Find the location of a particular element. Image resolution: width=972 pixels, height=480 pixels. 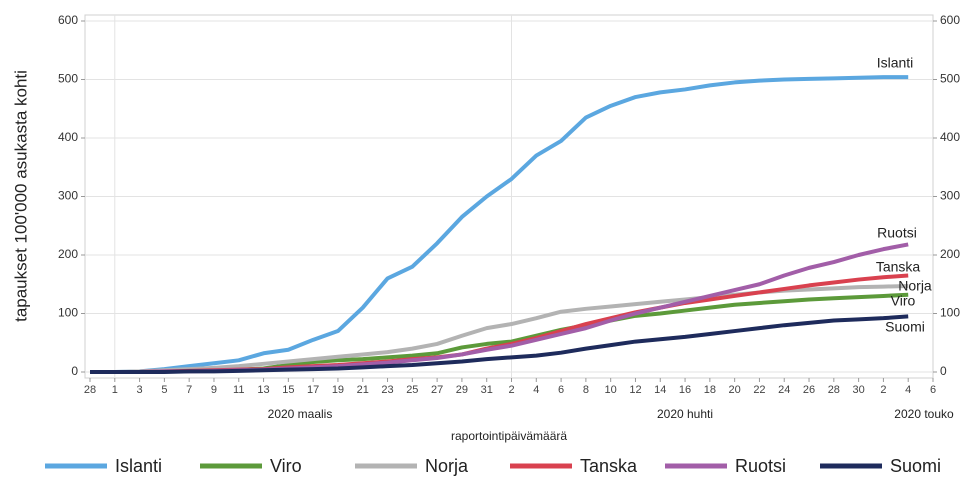

month-label: 2020 maalis is located at coordinates (300, 414).